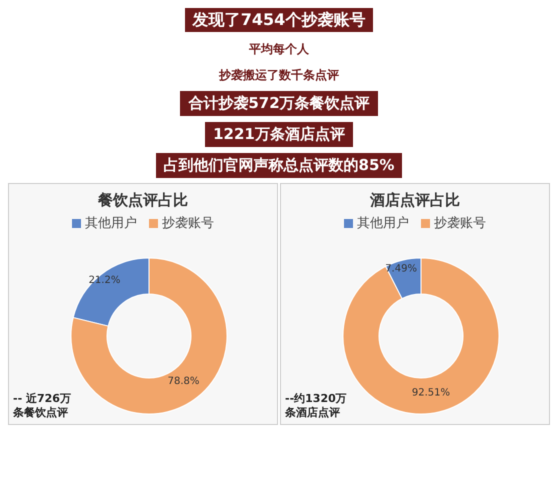 The image size is (558, 480). Describe the element at coordinates (279, 165) in the screenshot. I see `text: 占到他们官网声称总点评数的85%` at that location.